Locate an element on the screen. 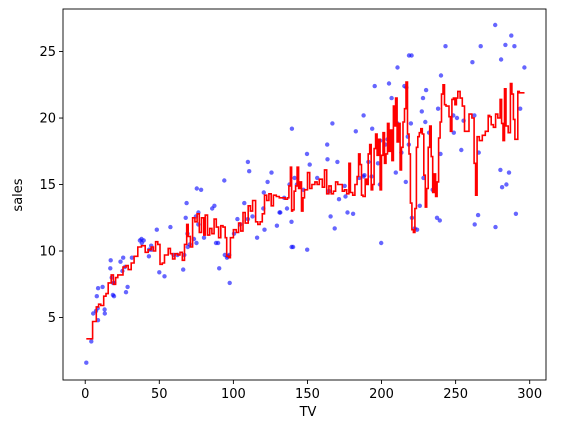 This screenshot has width=562, height=432. y-tick-label: 5 is located at coordinates (52, 318).